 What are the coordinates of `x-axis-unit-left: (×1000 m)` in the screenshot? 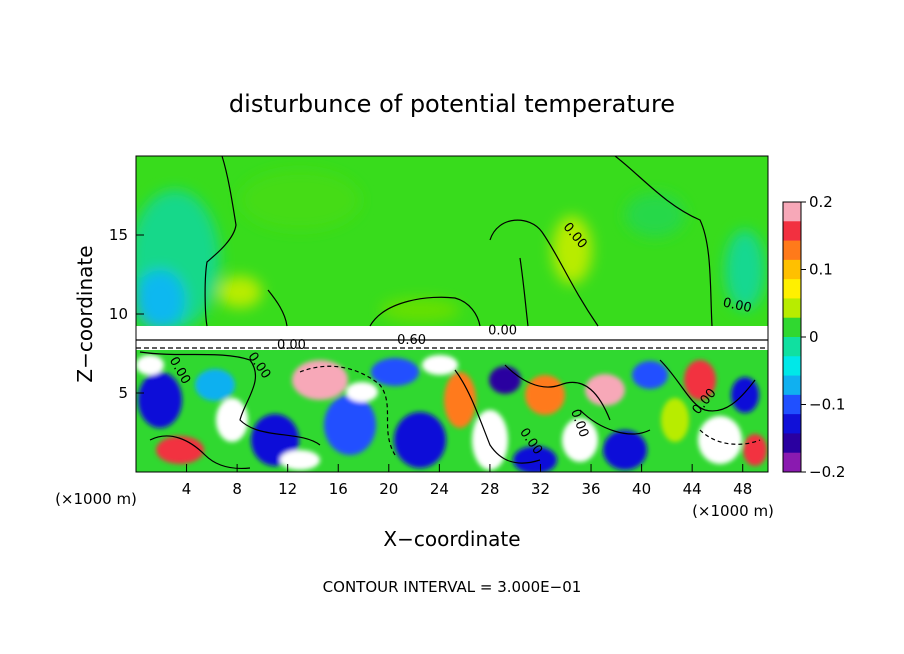 It's located at (96, 499).